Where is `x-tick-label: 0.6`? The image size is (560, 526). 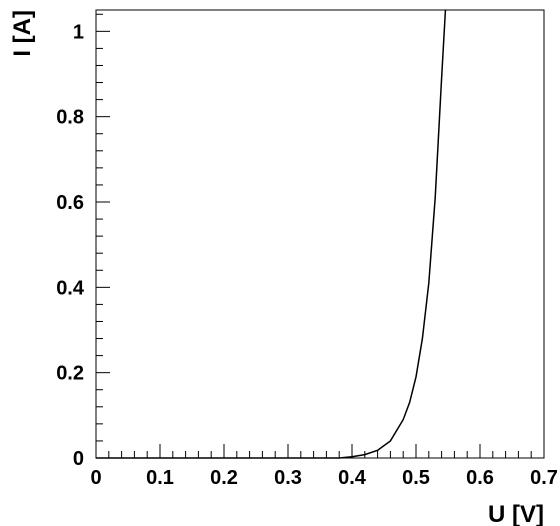 x-tick-label: 0.6 is located at coordinates (480, 478).